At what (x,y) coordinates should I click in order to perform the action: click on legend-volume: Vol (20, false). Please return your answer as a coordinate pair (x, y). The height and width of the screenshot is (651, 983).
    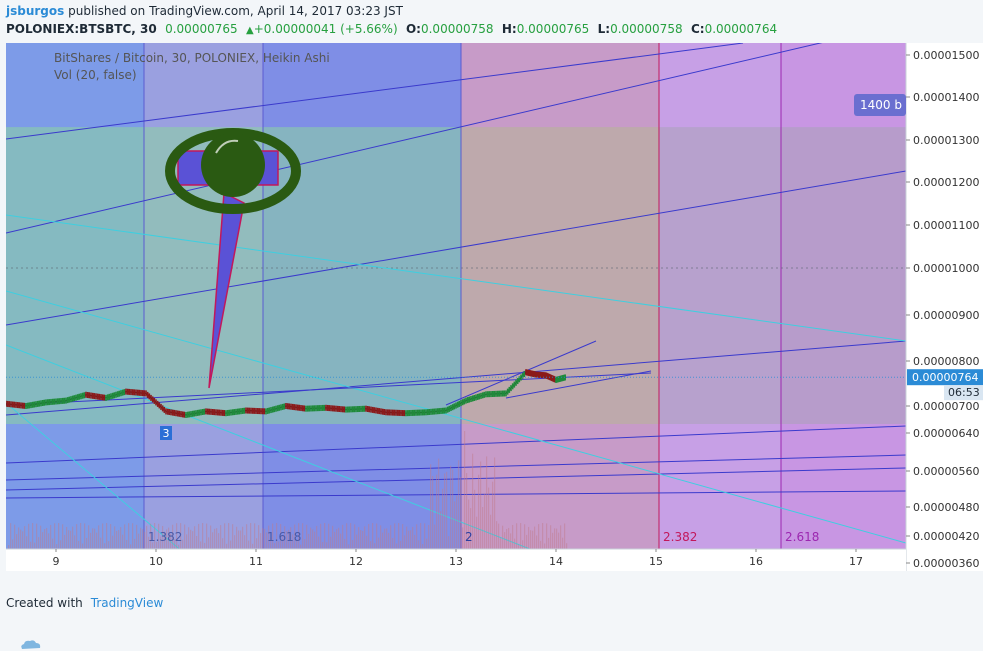
    Looking at the image, I should click on (95, 75).